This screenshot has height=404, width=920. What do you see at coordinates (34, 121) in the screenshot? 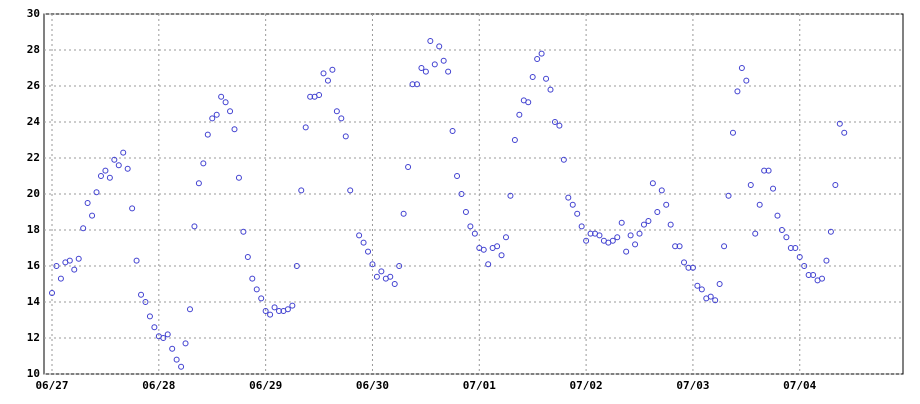
I see `y-tick-label: 24` at bounding box center [34, 121].